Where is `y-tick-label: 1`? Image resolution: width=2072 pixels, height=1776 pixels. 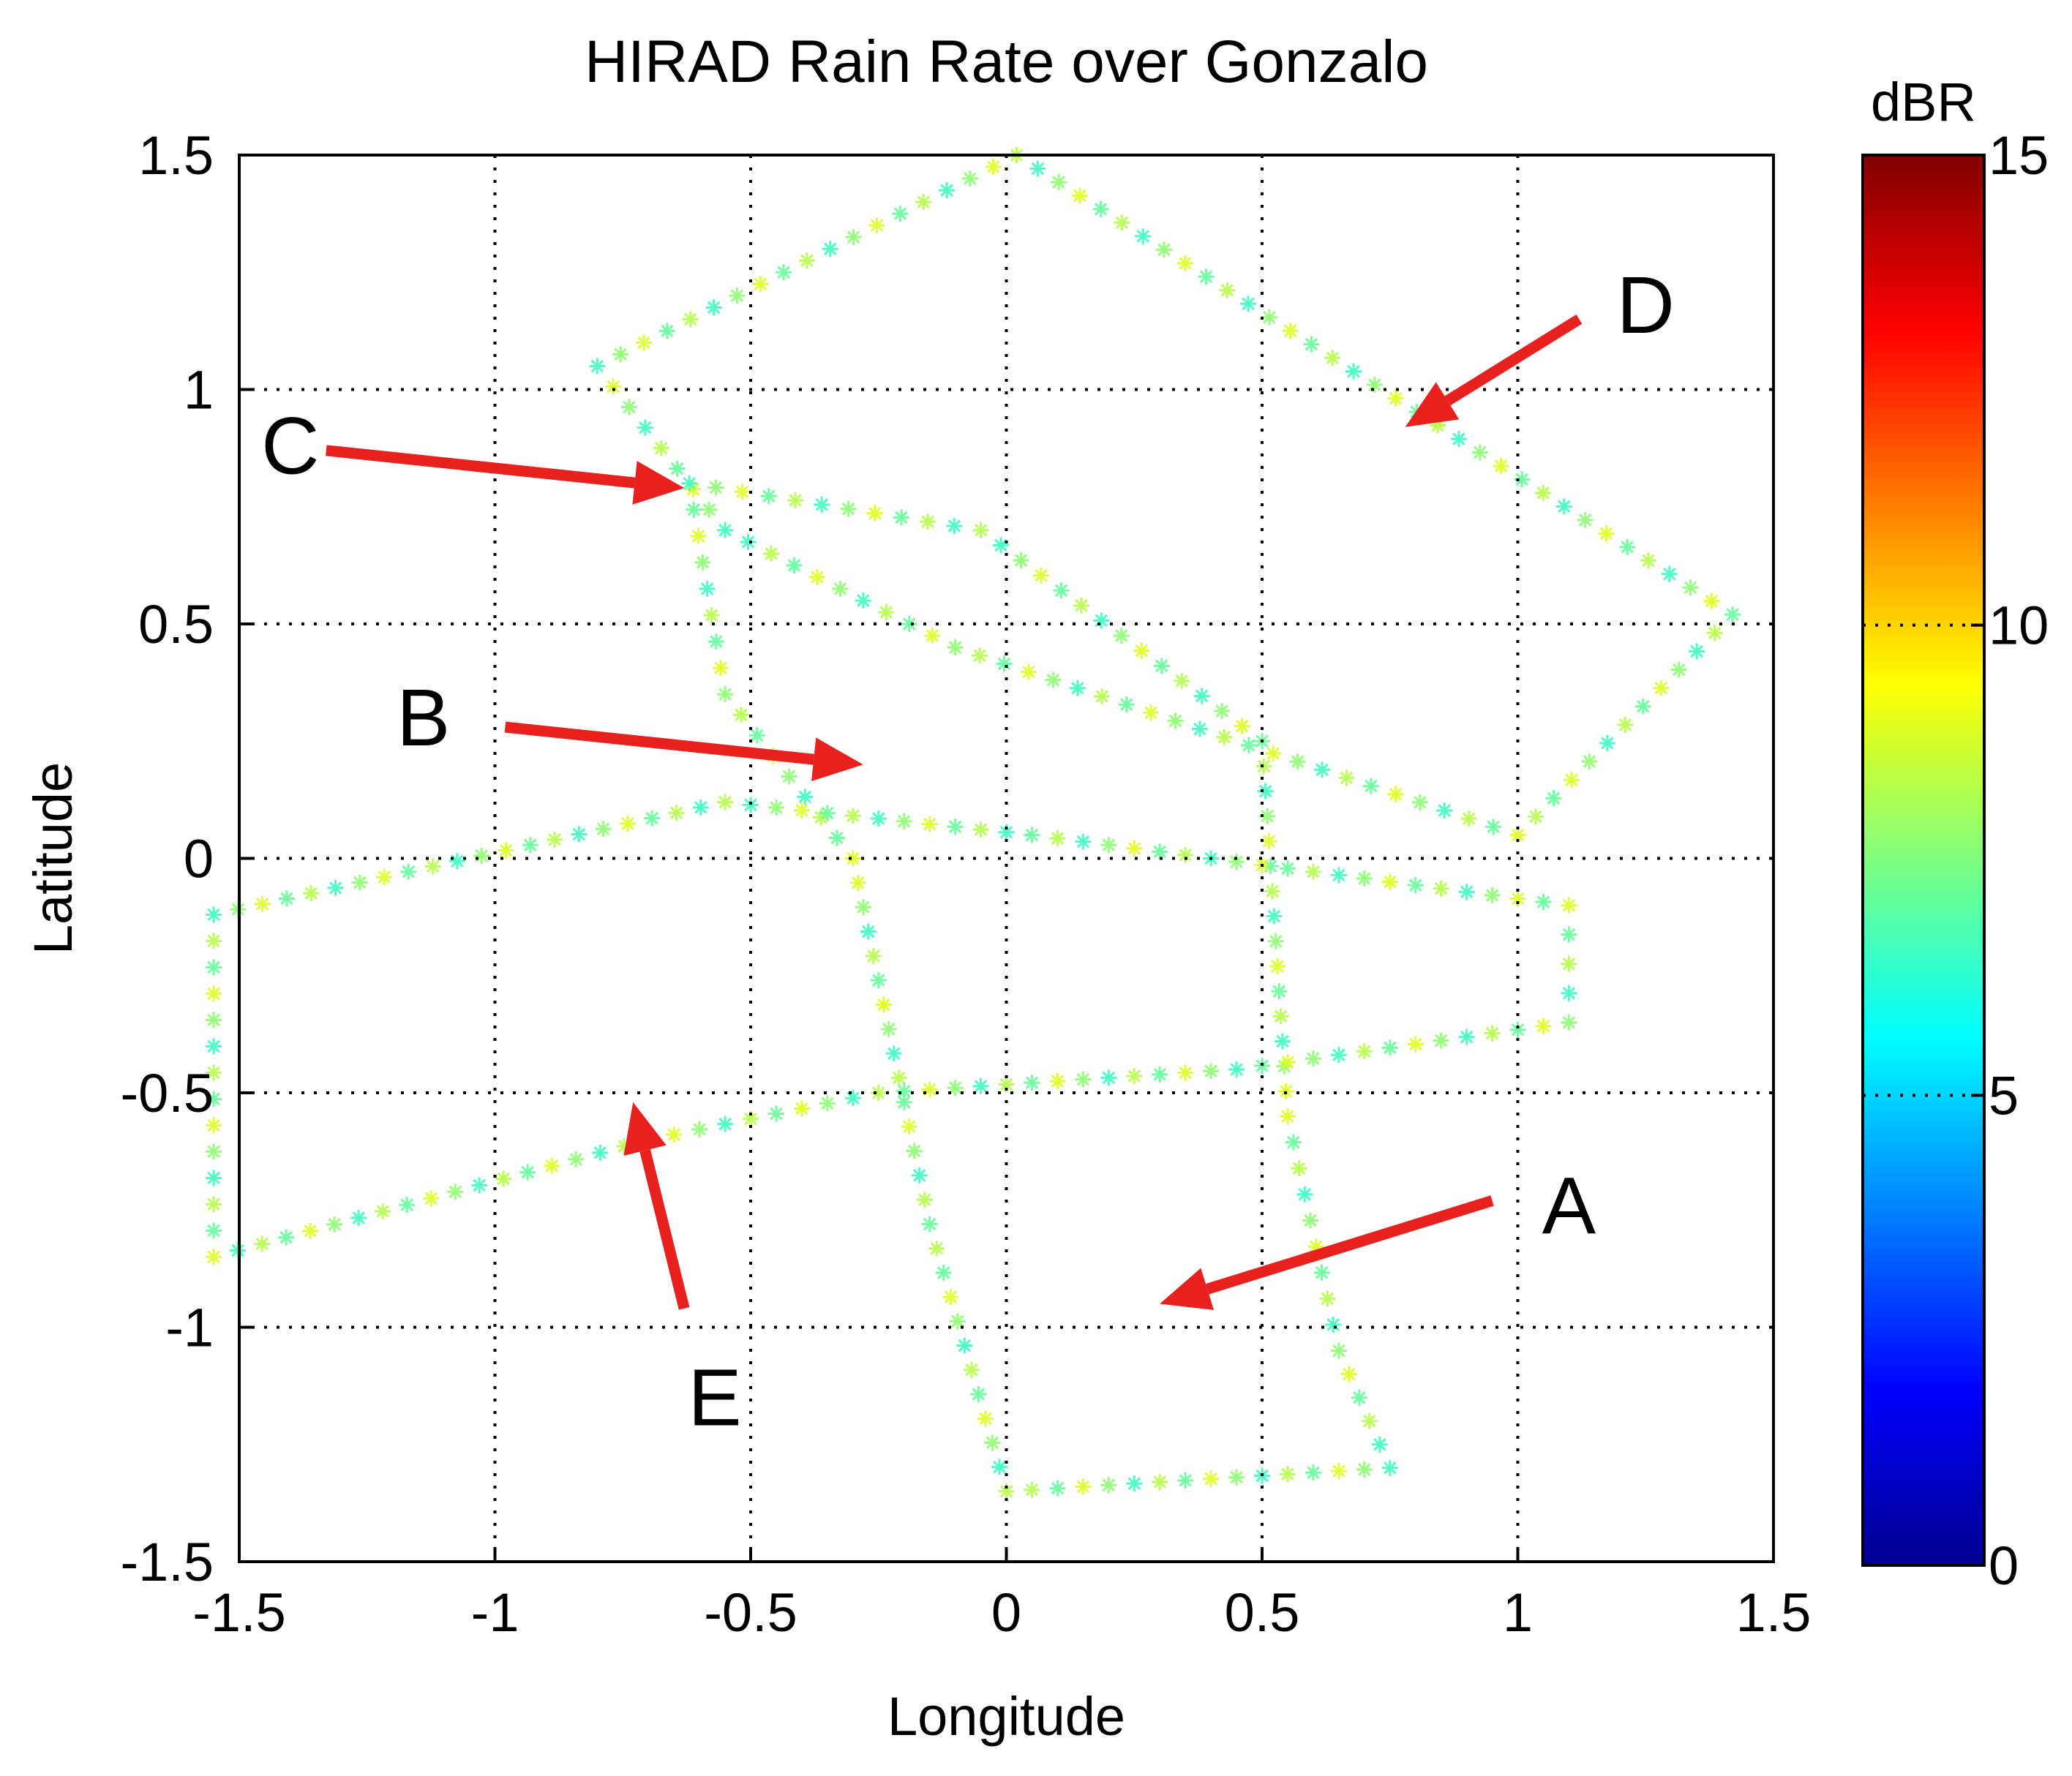
y-tick-label: 1 is located at coordinates (199, 390).